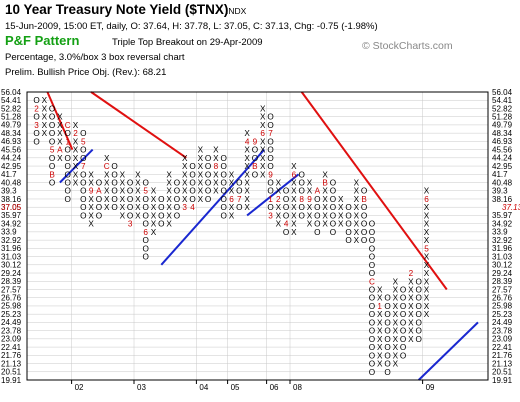  Describe the element at coordinates (9, 232) in the screenshot. I see `left-axis-tick-label: 33.9` at that location.